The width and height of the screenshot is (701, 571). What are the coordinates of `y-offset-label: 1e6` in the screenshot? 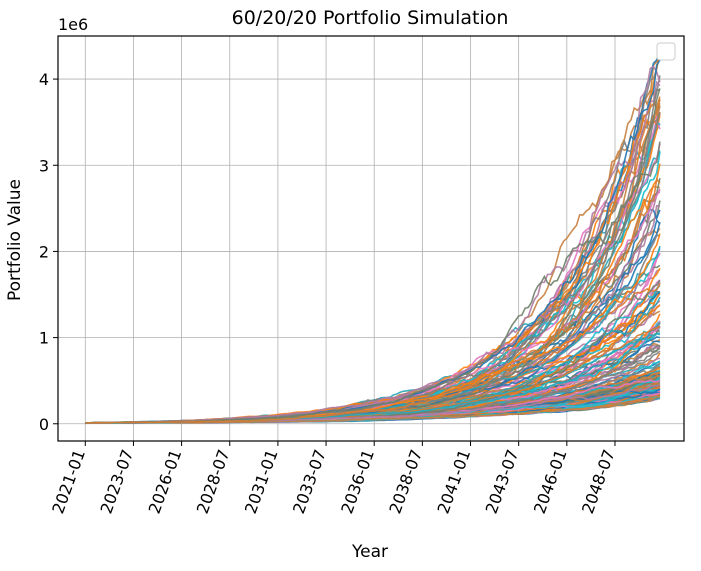 It's located at (73, 24).